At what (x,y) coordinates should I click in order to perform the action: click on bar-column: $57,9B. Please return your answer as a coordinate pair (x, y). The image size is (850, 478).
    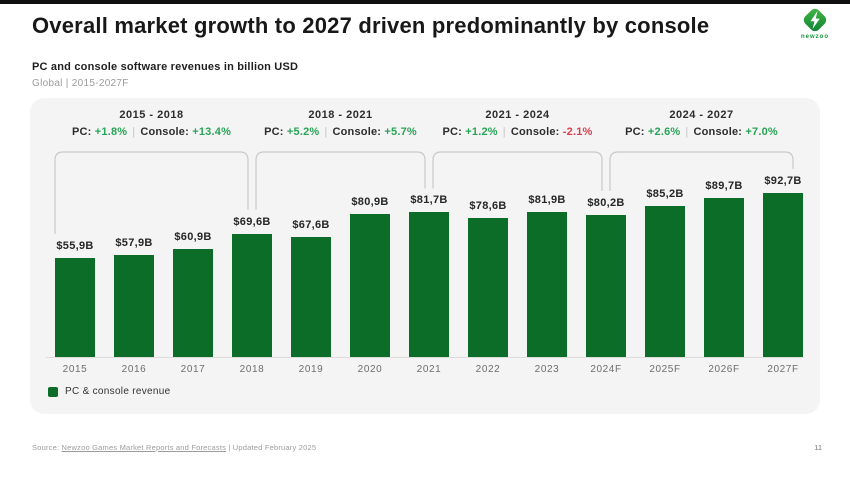
    Looking at the image, I should click on (134, 296).